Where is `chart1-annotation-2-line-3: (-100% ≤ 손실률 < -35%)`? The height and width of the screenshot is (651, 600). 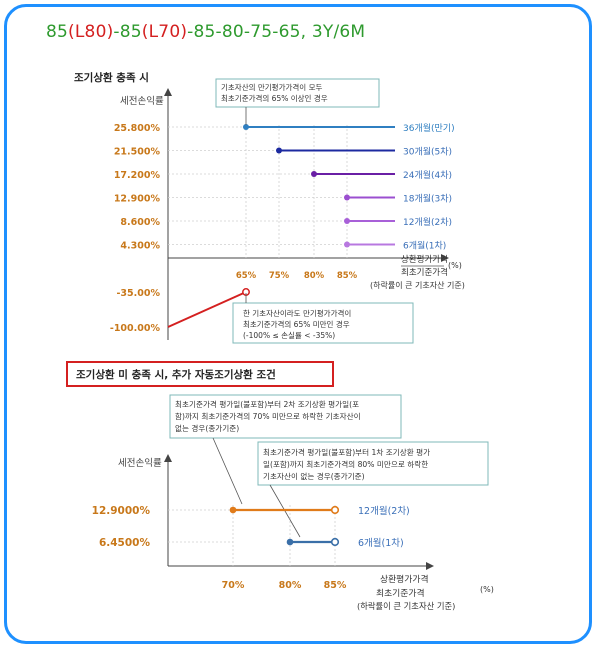 chart1-annotation-2-line-3: (-100% ≤ 손실률 < -35%) is located at coordinates (289, 335).